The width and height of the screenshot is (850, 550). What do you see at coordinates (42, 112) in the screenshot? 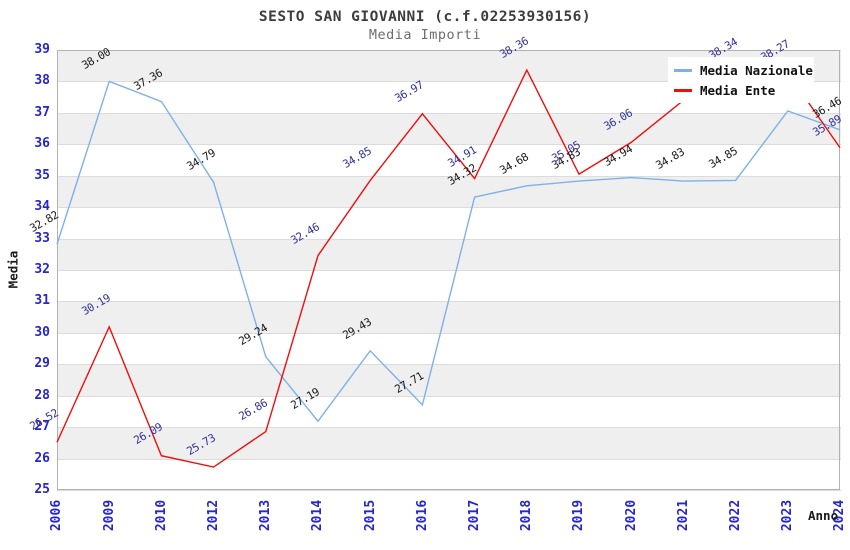
I see `y-tick-label: 37` at bounding box center [42, 112].